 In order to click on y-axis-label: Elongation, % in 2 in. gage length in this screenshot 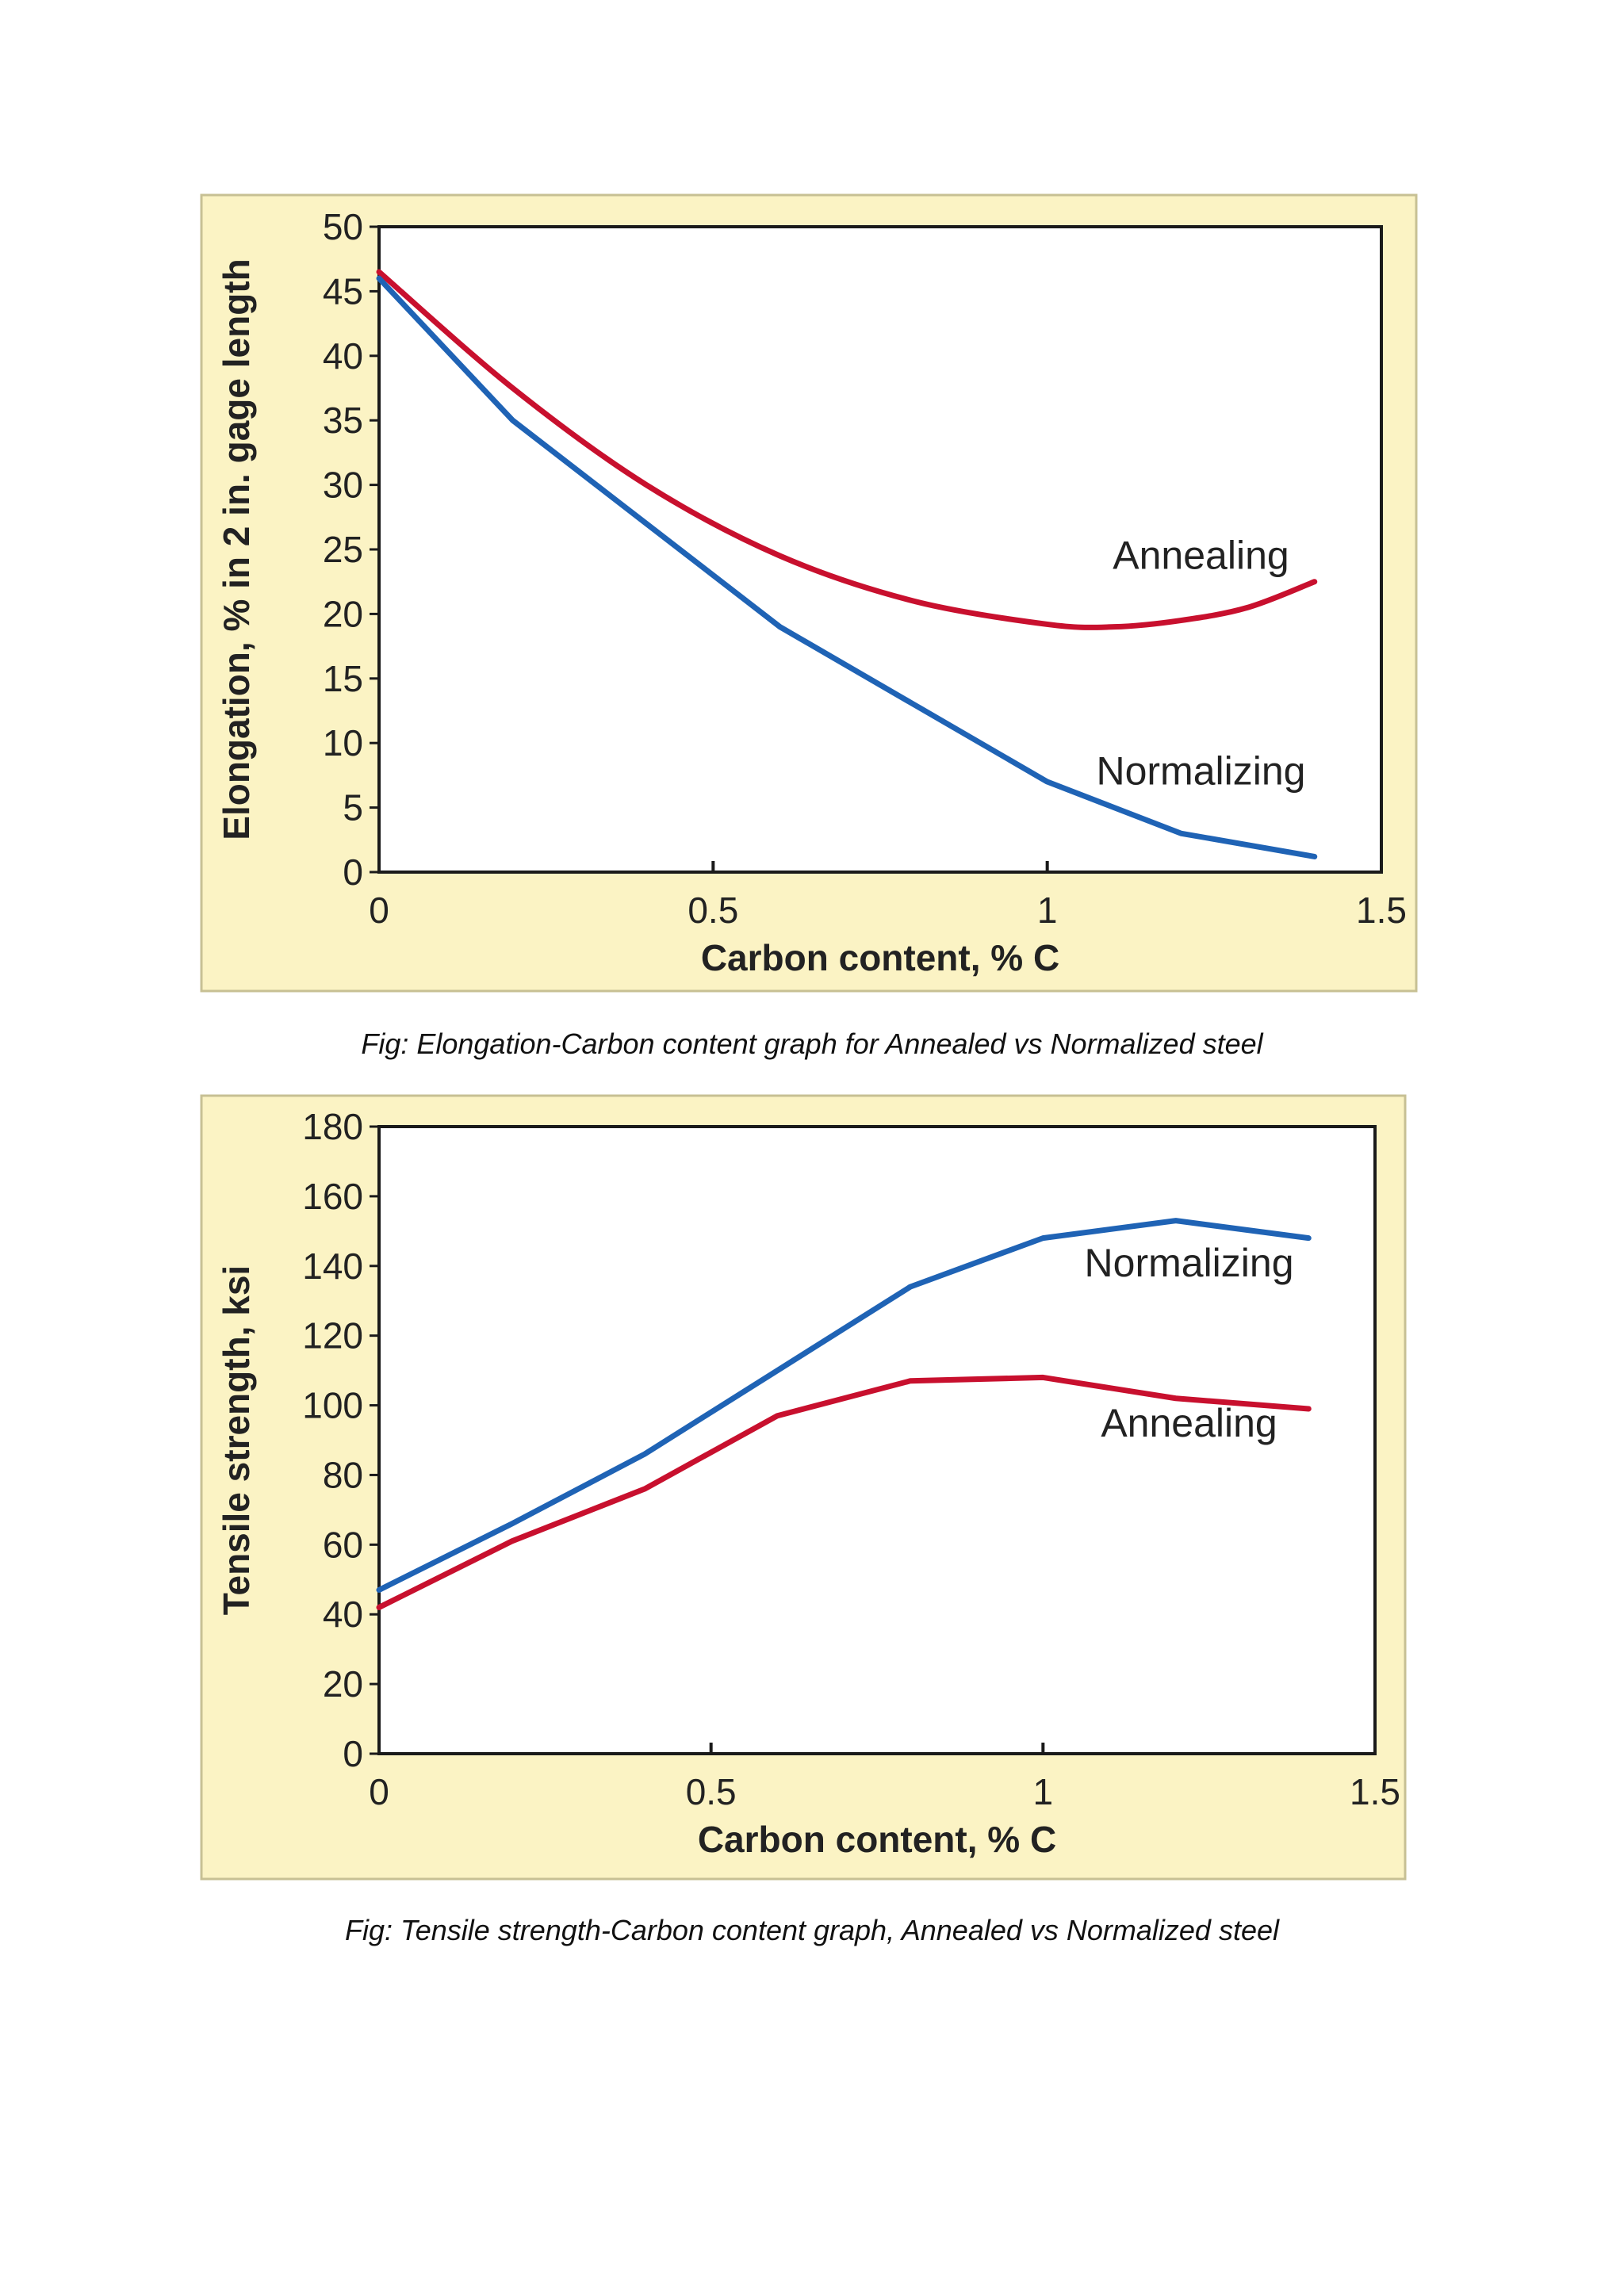, I will do `click(236, 549)`.